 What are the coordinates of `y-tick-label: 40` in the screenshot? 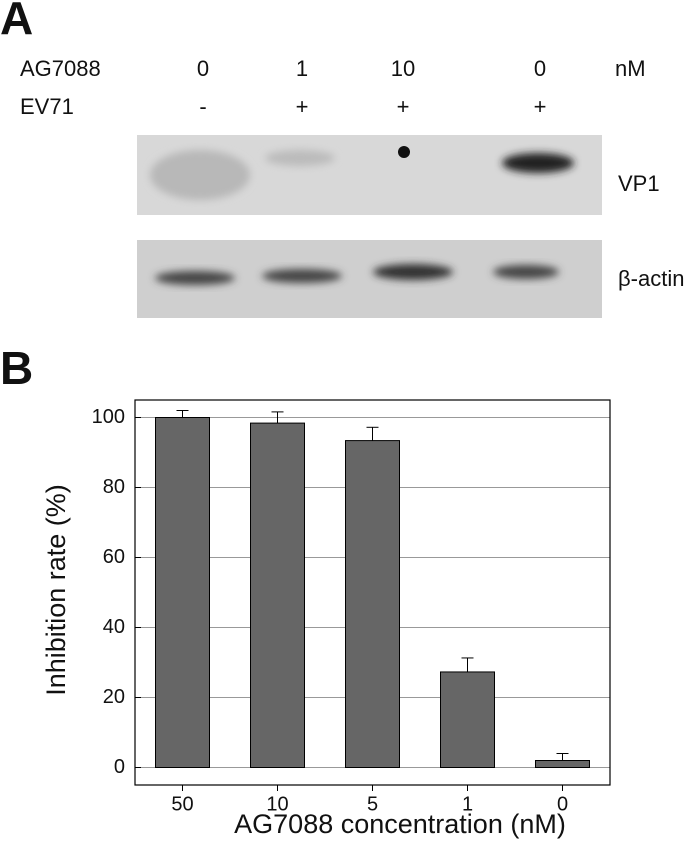 It's located at (114, 627).